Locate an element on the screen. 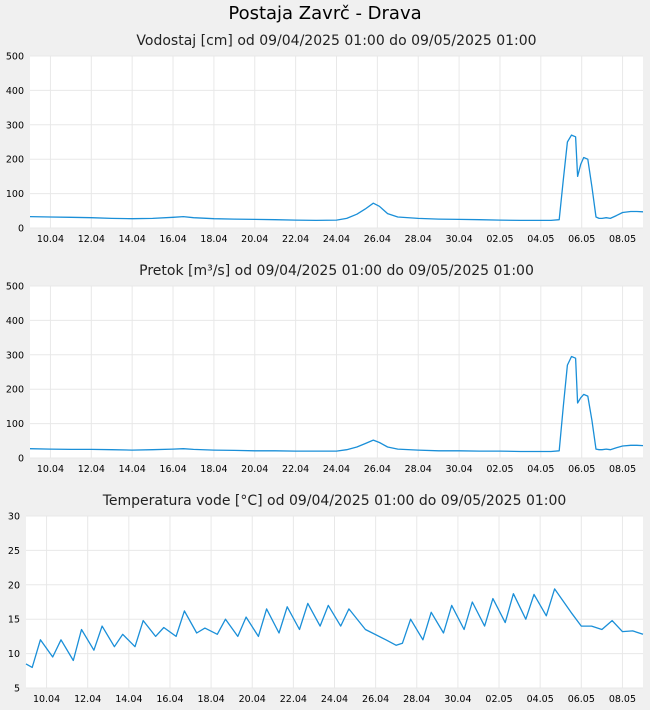 Image resolution: width=650 pixels, height=710 pixels. y-tick-label: 10 is located at coordinates (14, 654).